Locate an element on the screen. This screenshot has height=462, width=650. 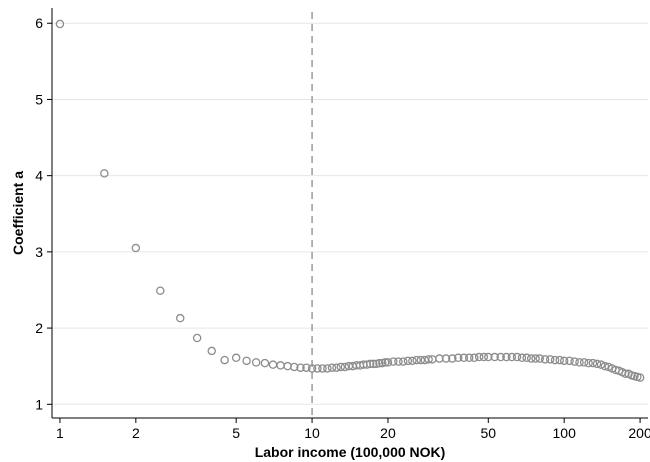
x-tick-label: 200 is located at coordinates (639, 433).